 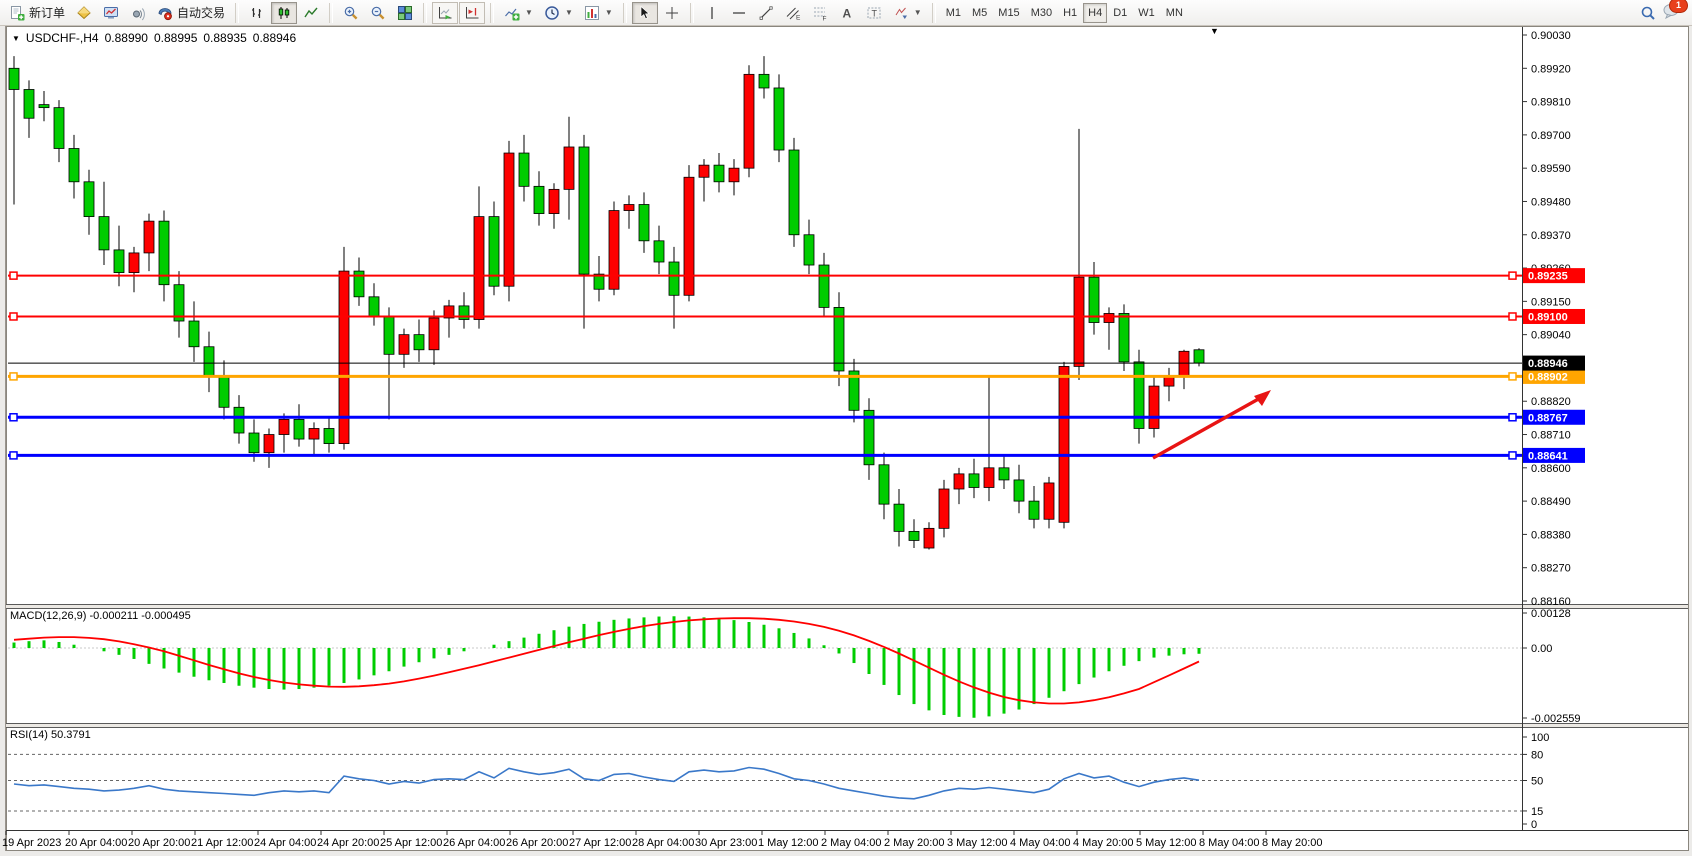 I want to click on timeframe-button-h1: H1, so click(x=1070, y=13).